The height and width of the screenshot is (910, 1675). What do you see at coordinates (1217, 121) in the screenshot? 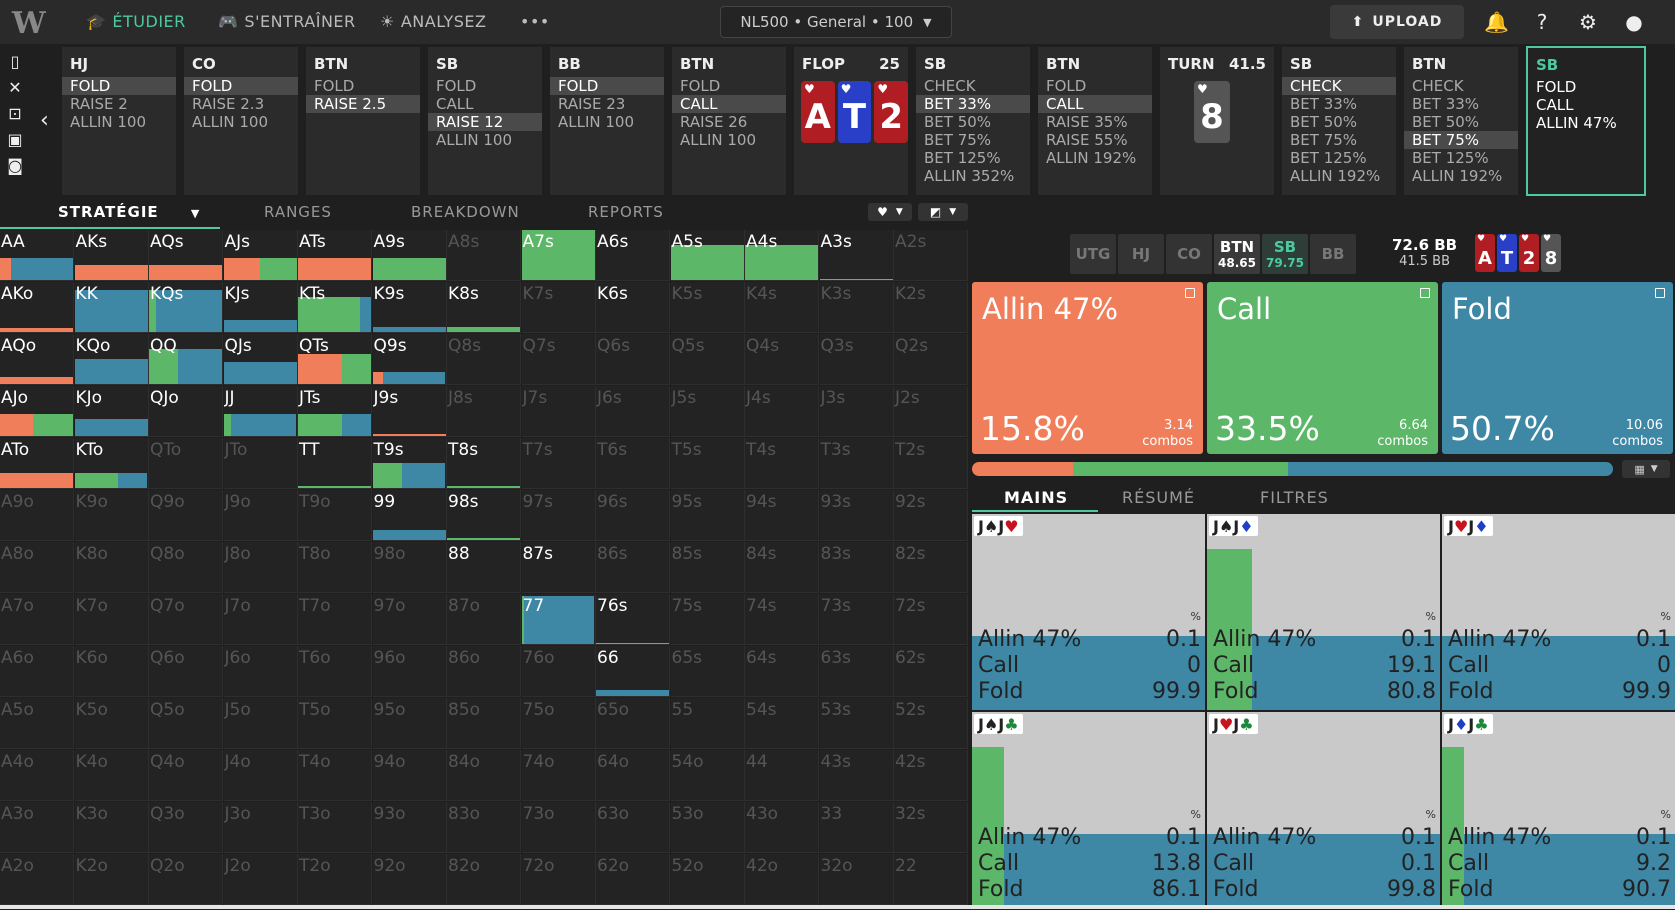
I see `board-column-9: TURN 41.5 ♥ 8` at bounding box center [1217, 121].